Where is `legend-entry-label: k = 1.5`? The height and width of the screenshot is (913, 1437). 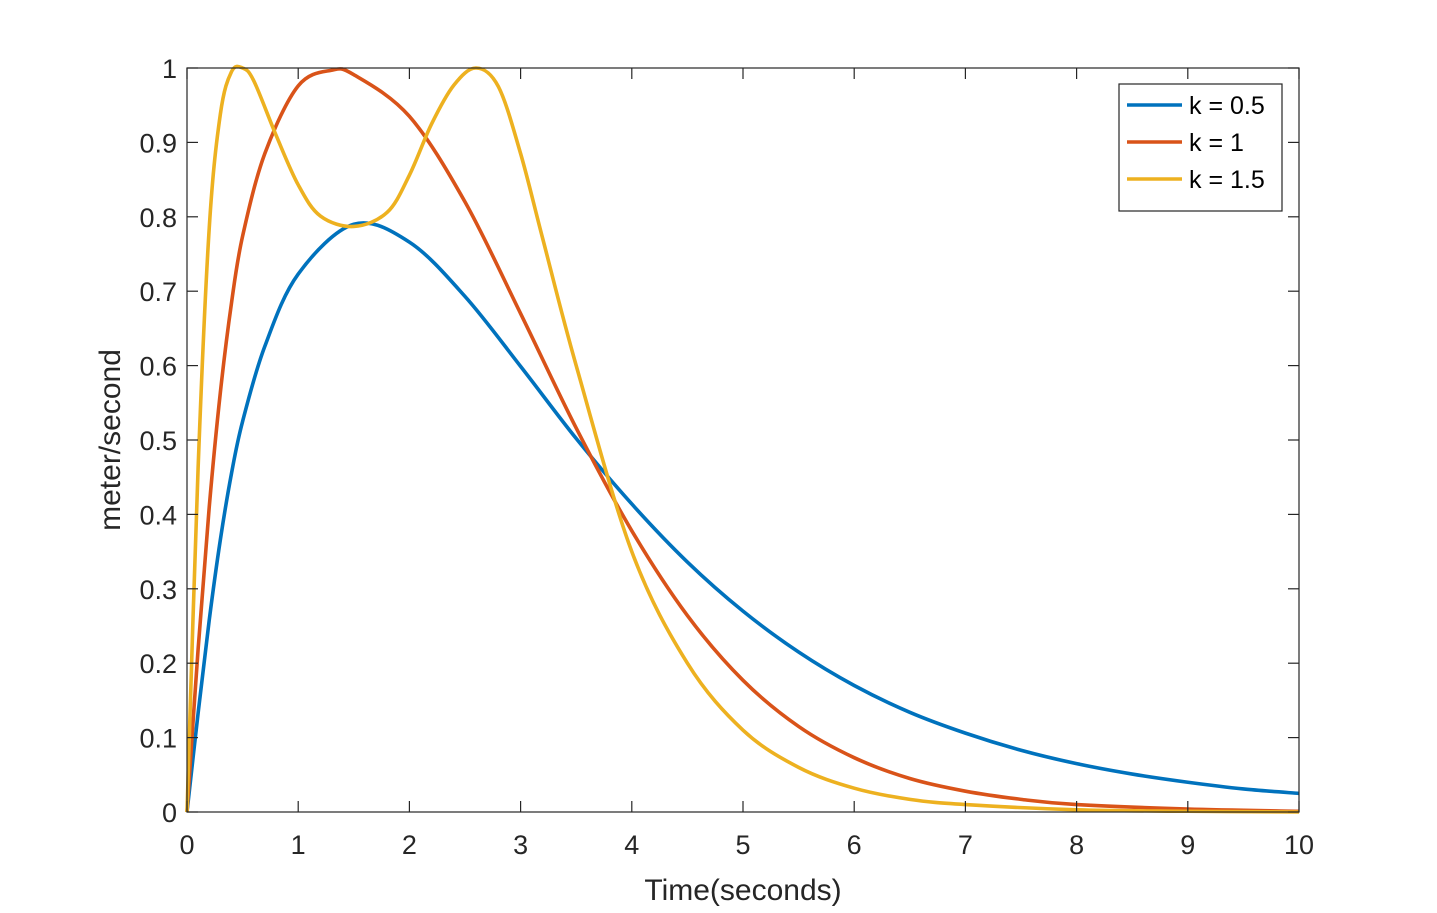 legend-entry-label: k = 1.5 is located at coordinates (1227, 180).